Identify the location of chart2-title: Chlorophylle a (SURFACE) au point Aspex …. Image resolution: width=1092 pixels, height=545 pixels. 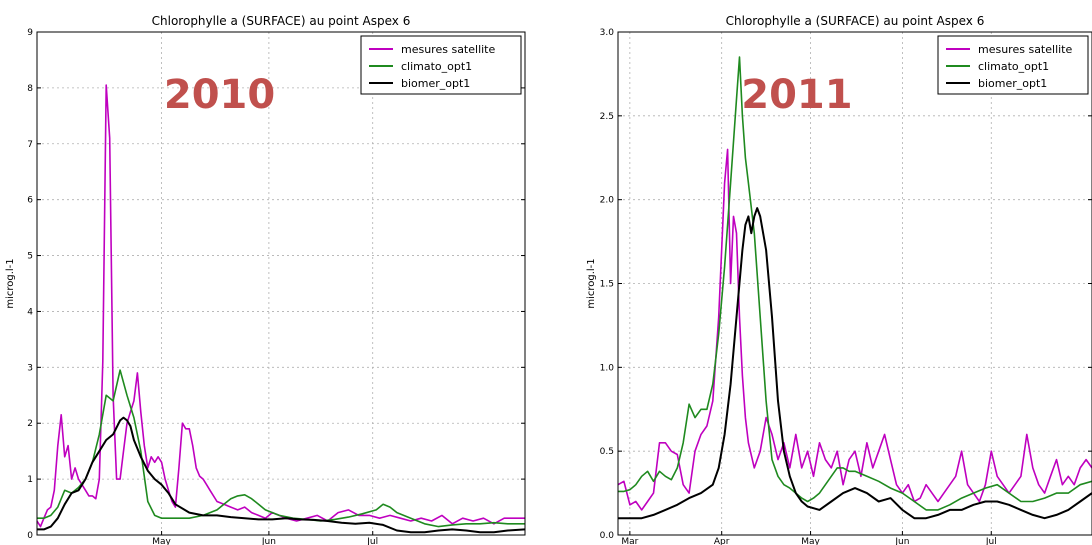
(855, 21).